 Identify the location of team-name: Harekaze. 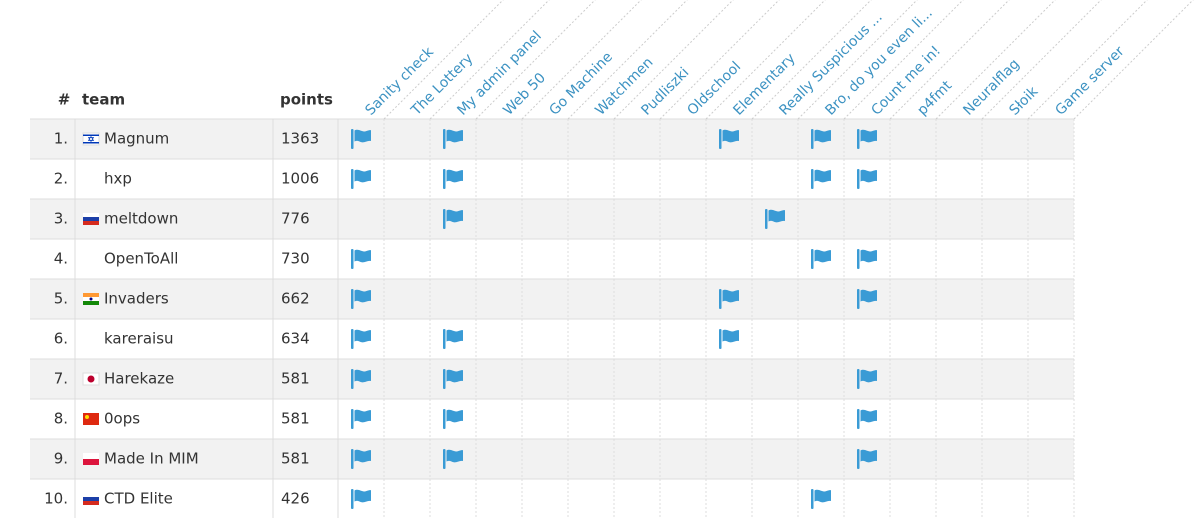
(139, 379).